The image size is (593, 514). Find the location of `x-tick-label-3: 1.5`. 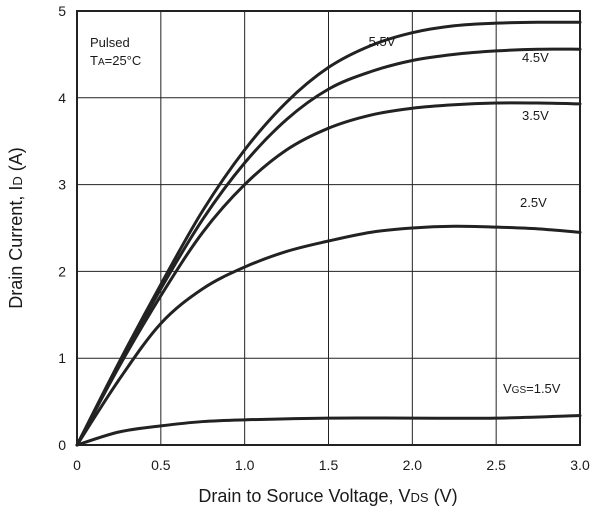

x-tick-label-3: 1.5 is located at coordinates (329, 465).